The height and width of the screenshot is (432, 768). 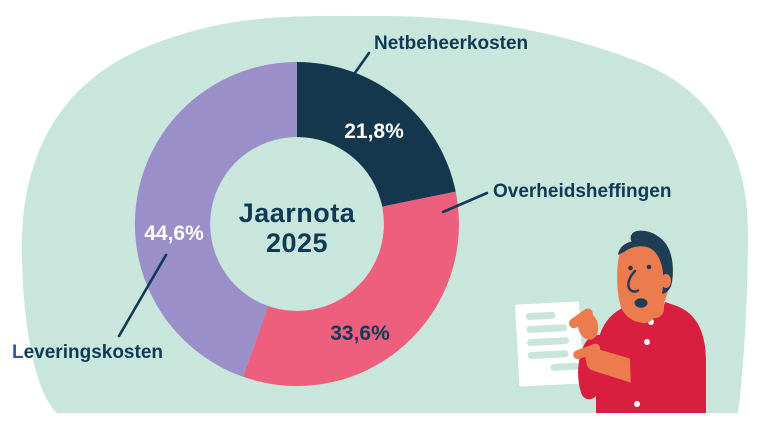 I want to click on pointing-finger, so click(x=587, y=351).